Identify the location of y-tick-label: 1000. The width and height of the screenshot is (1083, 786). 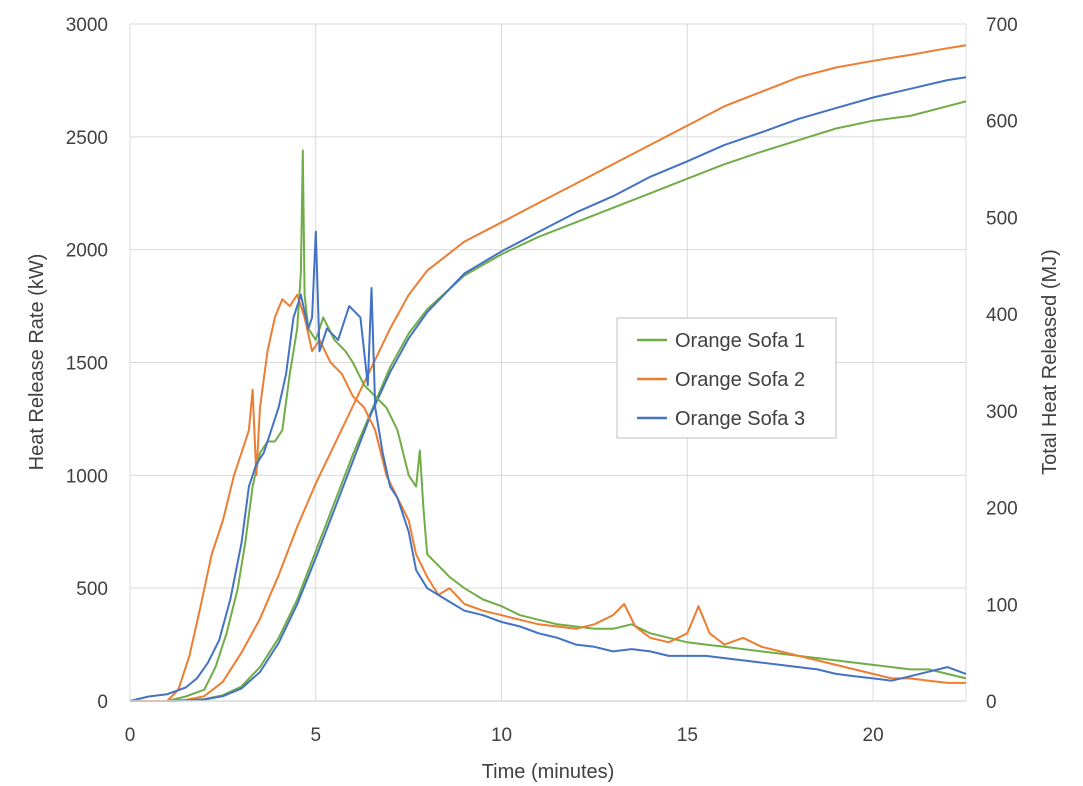
(87, 476).